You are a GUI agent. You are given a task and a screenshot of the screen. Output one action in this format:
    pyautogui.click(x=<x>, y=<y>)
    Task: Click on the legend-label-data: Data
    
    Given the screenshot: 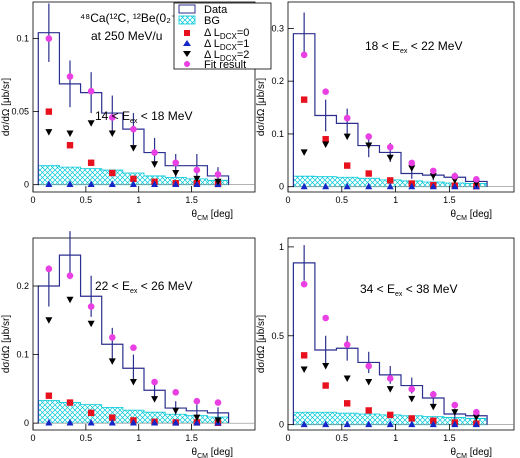 What is the action you would take?
    pyautogui.click(x=216, y=10)
    